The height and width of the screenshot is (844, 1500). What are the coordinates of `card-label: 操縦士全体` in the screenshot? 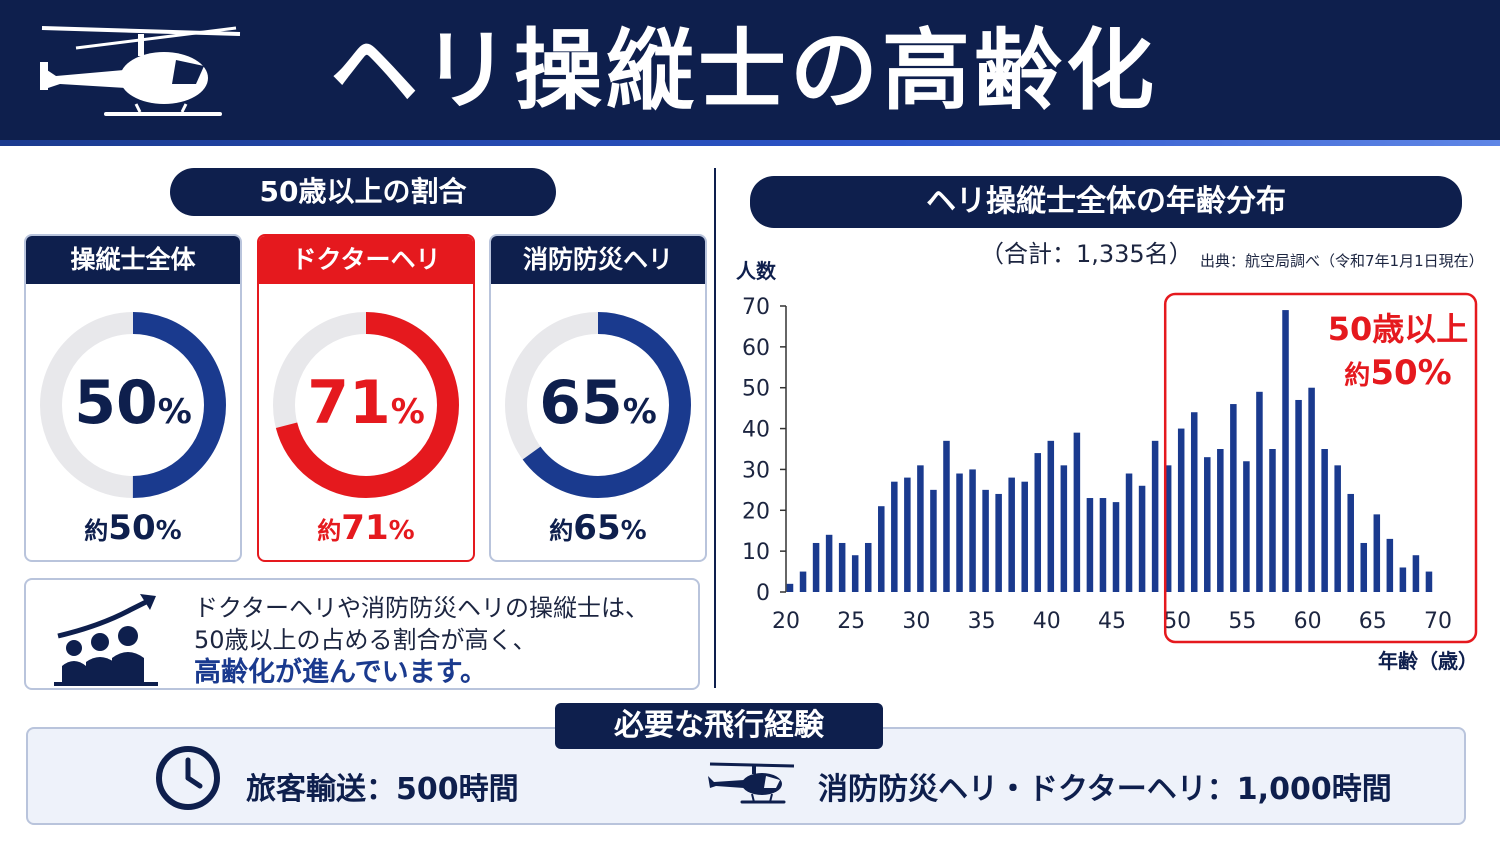 It's located at (133, 260).